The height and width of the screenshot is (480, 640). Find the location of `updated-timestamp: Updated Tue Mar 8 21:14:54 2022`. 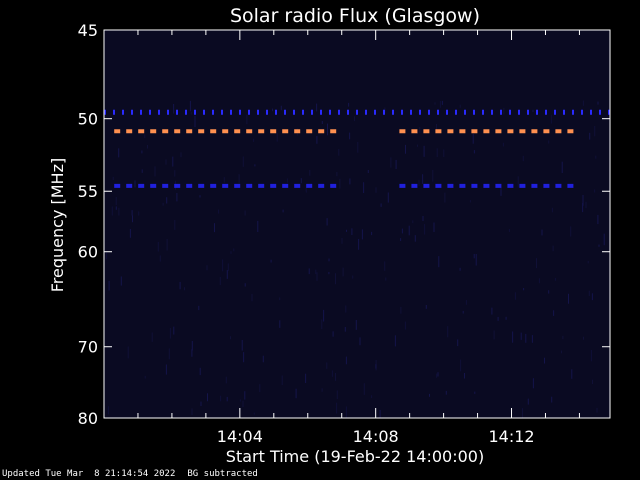

updated-timestamp: Updated Tue Mar 8 21:14:54 2022 is located at coordinates (89, 474).